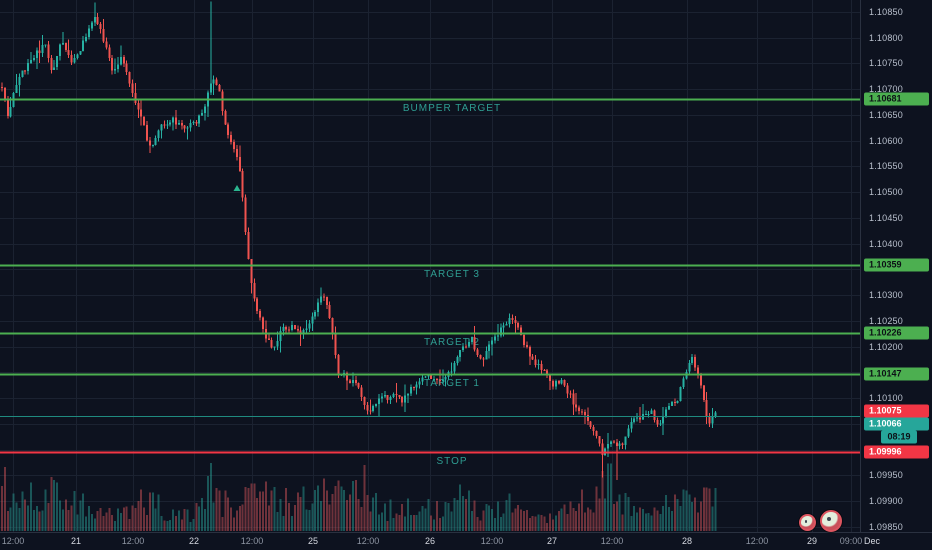  Describe the element at coordinates (452, 342) in the screenshot. I see `level-label-target-2: TARGET 2` at that location.